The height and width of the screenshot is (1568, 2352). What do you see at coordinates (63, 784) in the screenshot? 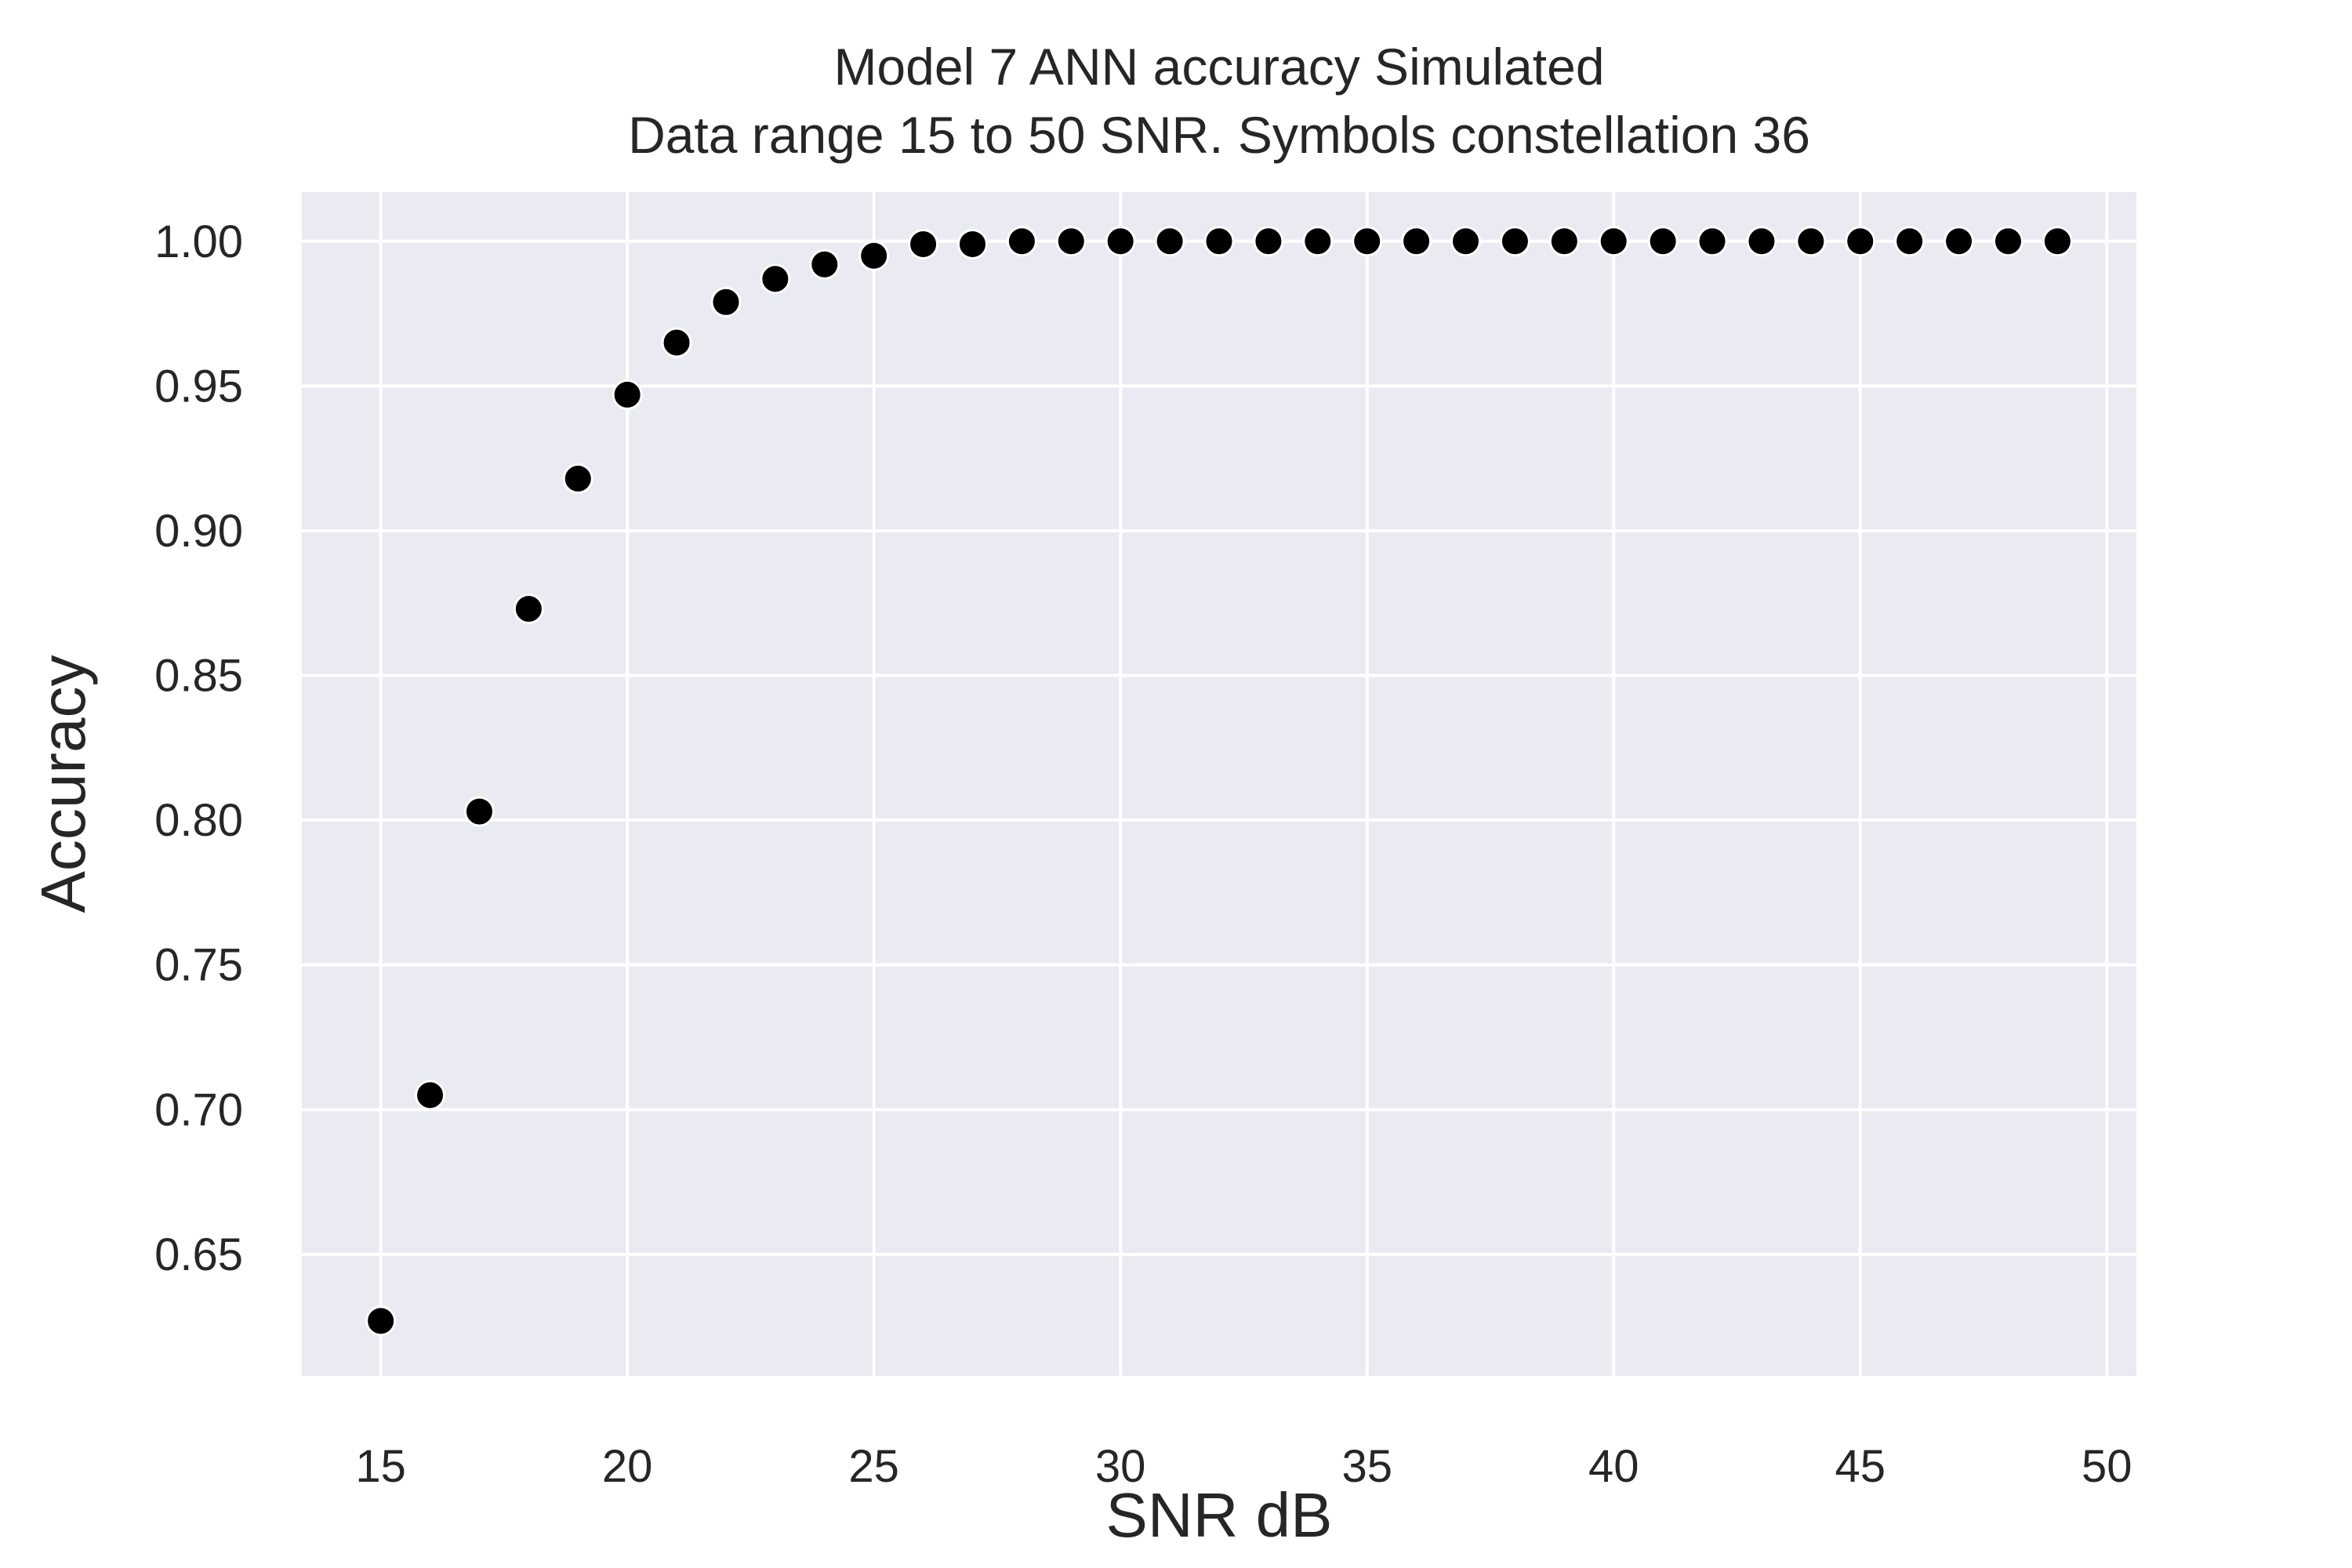
I see `y-axis-label: Accuracy` at bounding box center [63, 784].